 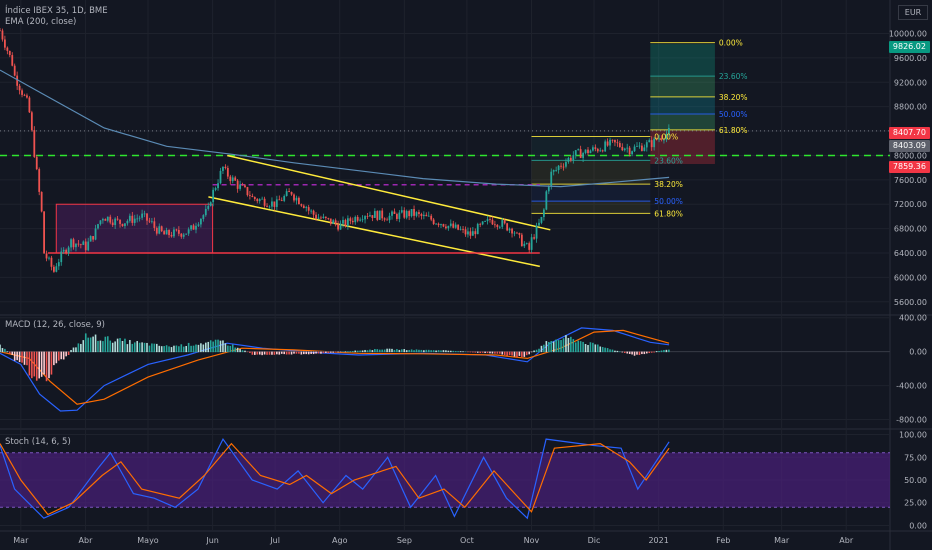 What do you see at coordinates (915, 480) in the screenshot?
I see `y-tick-label: 50.00` at bounding box center [915, 480].